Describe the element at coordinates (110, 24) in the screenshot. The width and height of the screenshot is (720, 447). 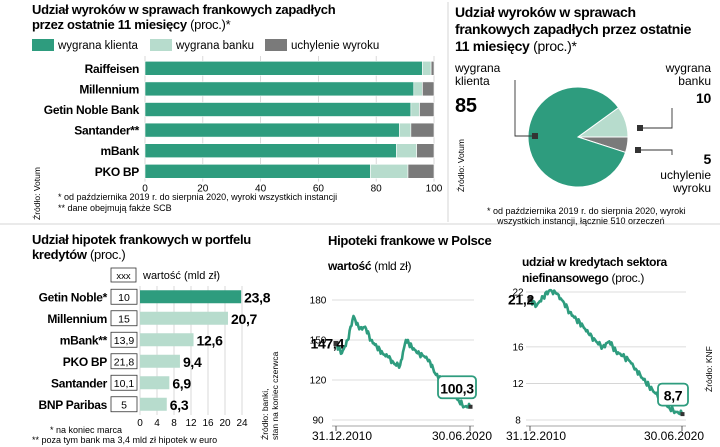
I see `panel1-title-bold: przez ostatnie 11 miesięcy` at that location.